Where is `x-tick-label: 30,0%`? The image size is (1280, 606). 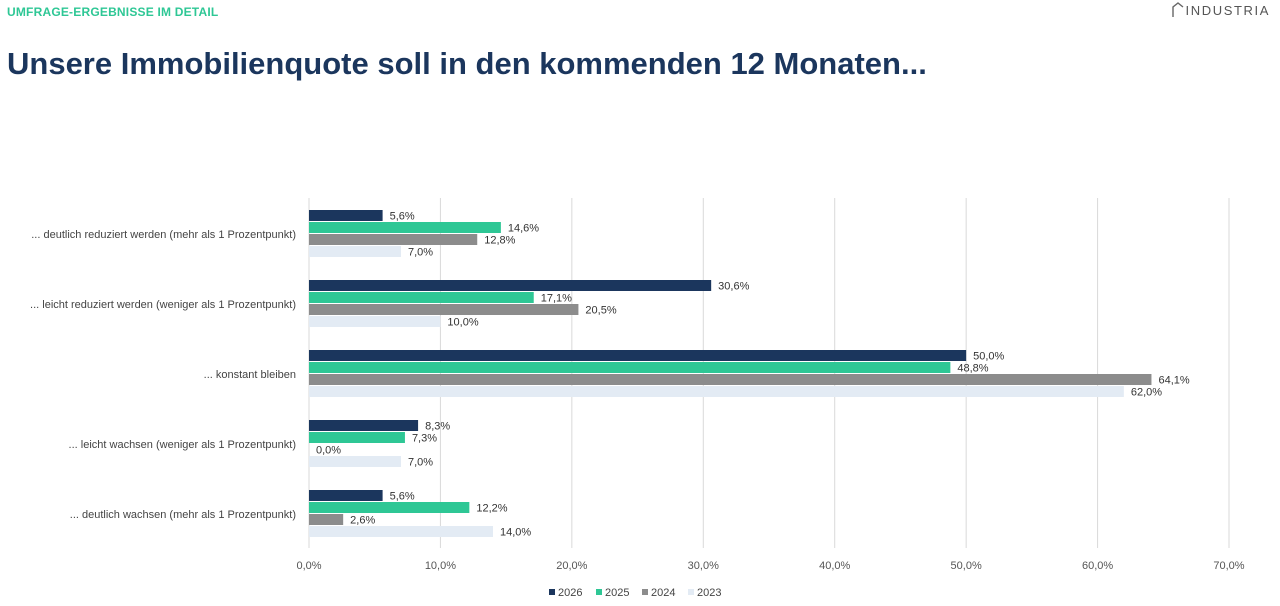
x-tick-label: 30,0% is located at coordinates (703, 566).